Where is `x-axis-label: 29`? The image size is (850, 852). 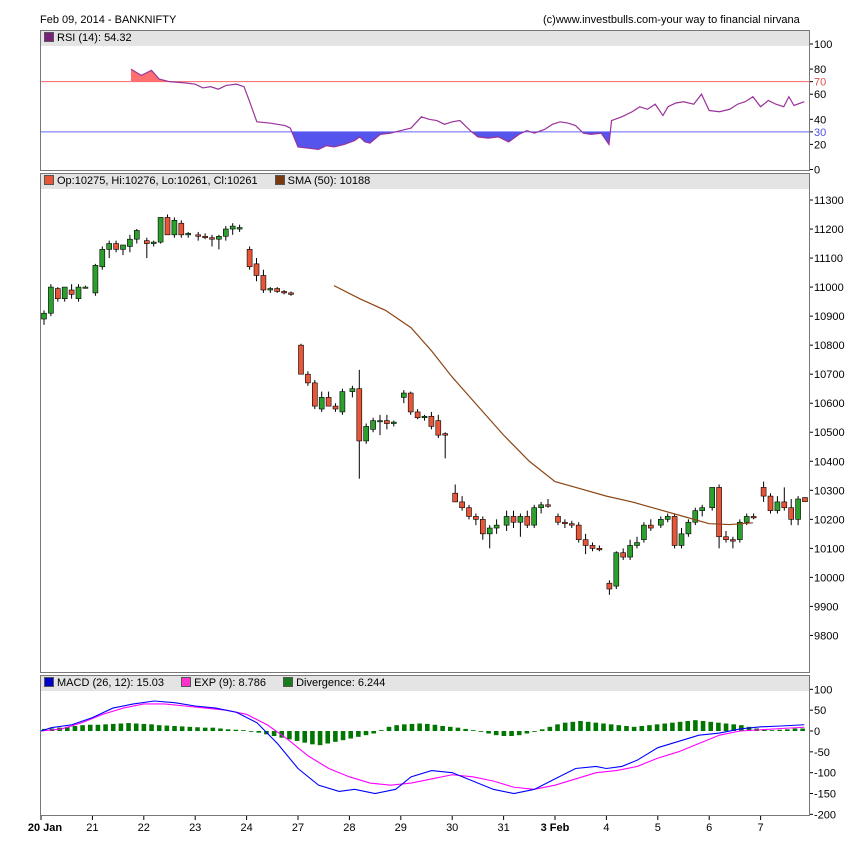 x-axis-label: 29 is located at coordinates (401, 828).